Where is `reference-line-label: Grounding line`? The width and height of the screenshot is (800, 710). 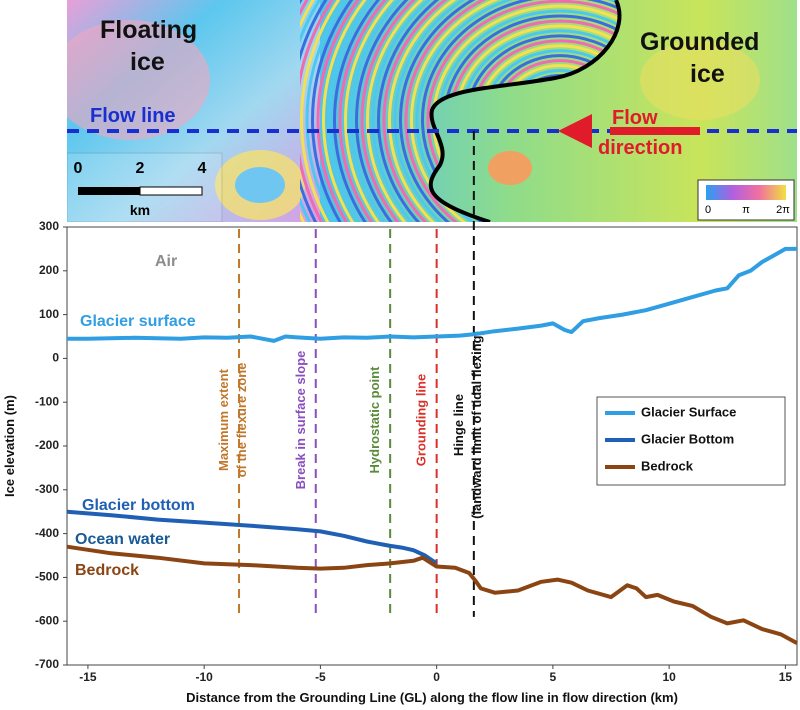 reference-line-label: Grounding line is located at coordinates (421, 420).